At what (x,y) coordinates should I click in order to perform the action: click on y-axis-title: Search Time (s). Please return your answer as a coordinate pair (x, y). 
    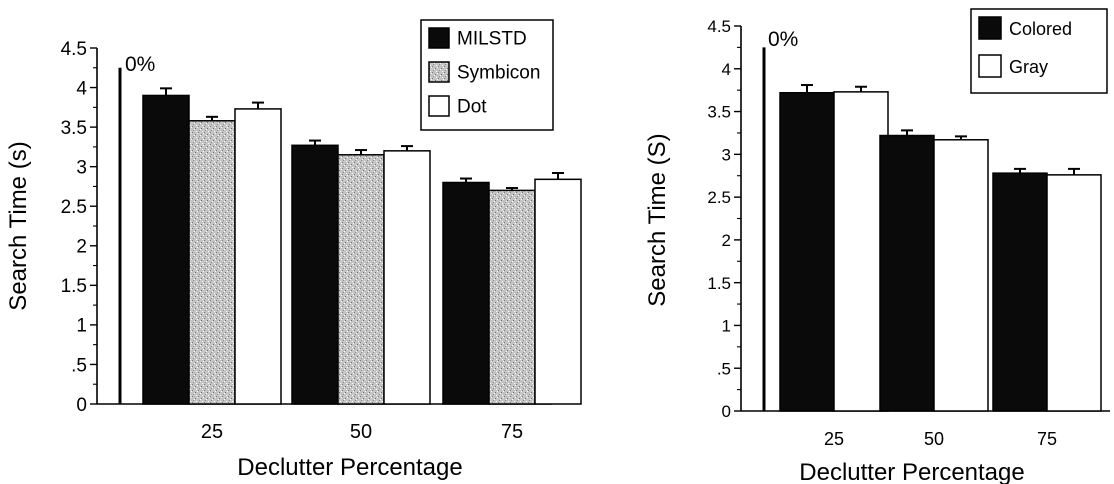
    Looking at the image, I should click on (18, 225).